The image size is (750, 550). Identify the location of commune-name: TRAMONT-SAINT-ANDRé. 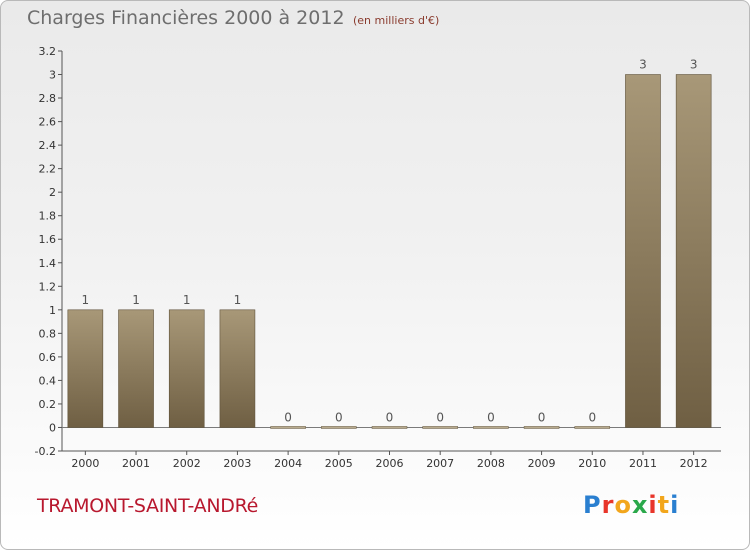
(148, 506).